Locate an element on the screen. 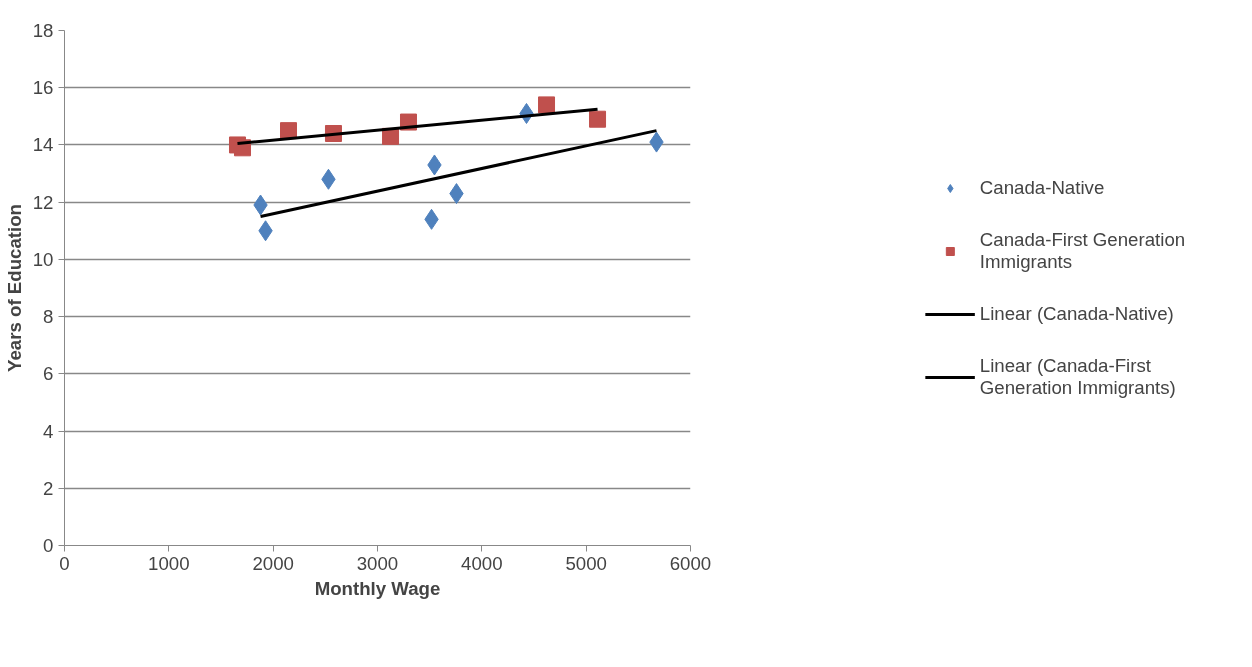 The image size is (1252, 667). y-tick-label: 6 is located at coordinates (48, 374).